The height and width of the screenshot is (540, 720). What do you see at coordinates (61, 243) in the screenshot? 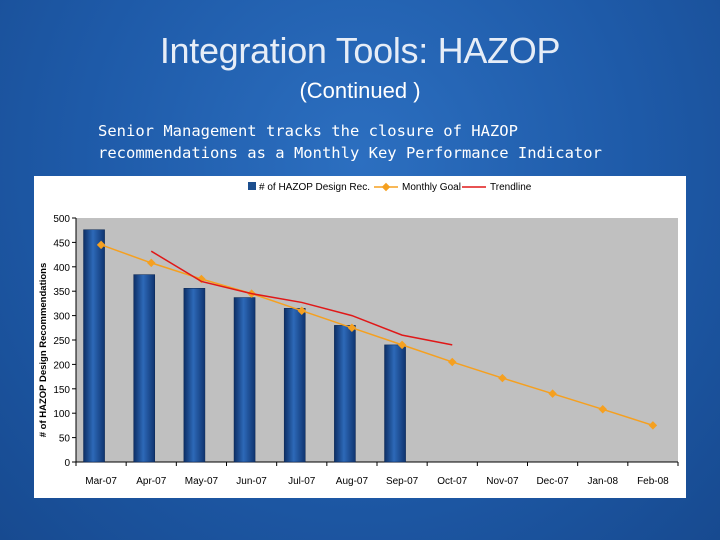
I see `y-tick-label: 450` at bounding box center [61, 243].